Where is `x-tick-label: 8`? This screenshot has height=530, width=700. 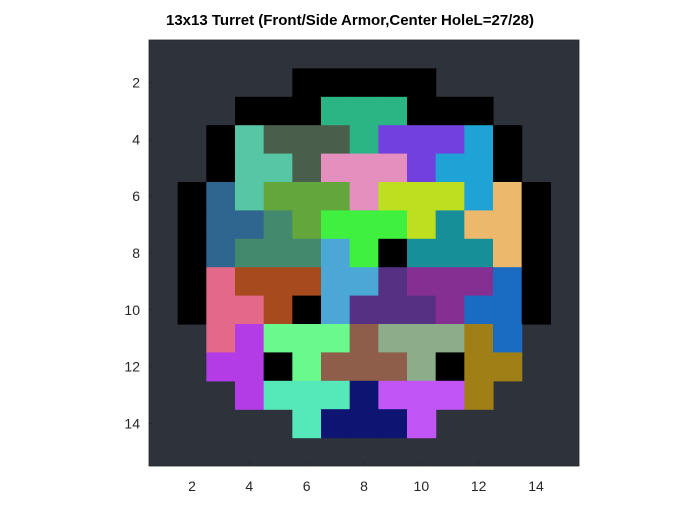 x-tick-label: 8 is located at coordinates (364, 486).